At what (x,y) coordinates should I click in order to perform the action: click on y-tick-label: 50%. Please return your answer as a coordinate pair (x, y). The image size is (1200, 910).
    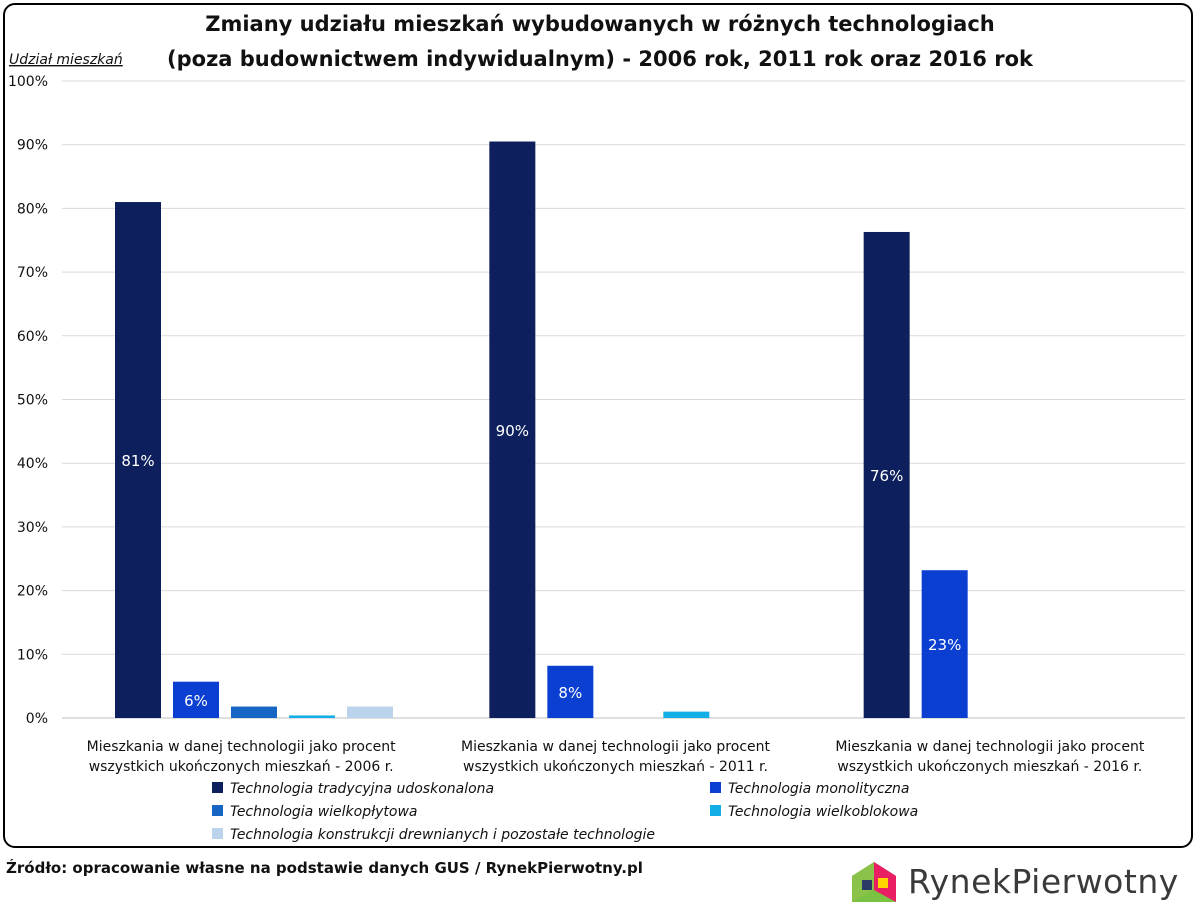
    Looking at the image, I should click on (32, 401).